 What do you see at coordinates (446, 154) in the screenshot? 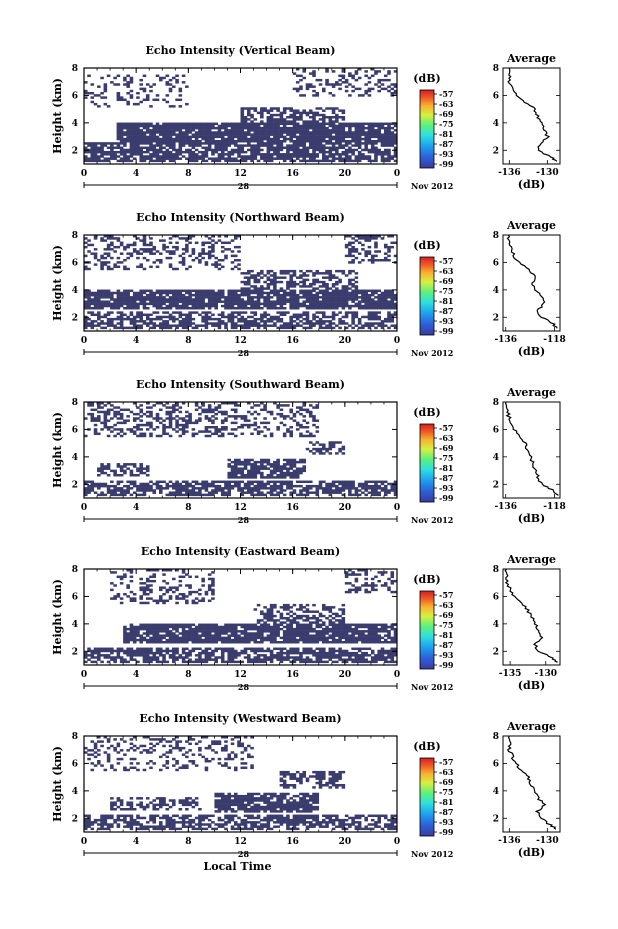
I see `colorbar-tick-label: -93` at bounding box center [446, 154].